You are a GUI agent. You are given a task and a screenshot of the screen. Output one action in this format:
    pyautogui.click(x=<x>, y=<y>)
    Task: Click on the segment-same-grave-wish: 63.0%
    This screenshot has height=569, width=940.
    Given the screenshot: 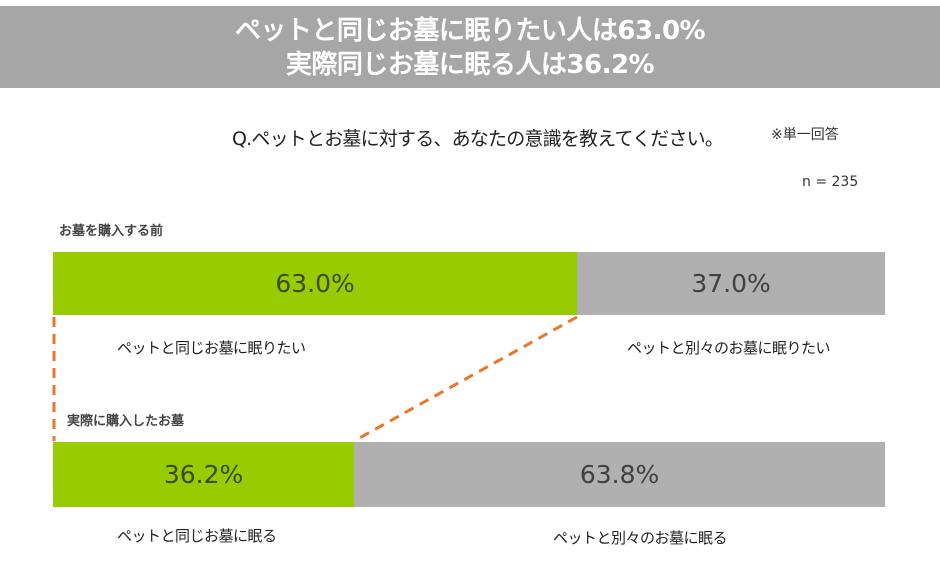 What is the action you would take?
    pyautogui.click(x=315, y=283)
    